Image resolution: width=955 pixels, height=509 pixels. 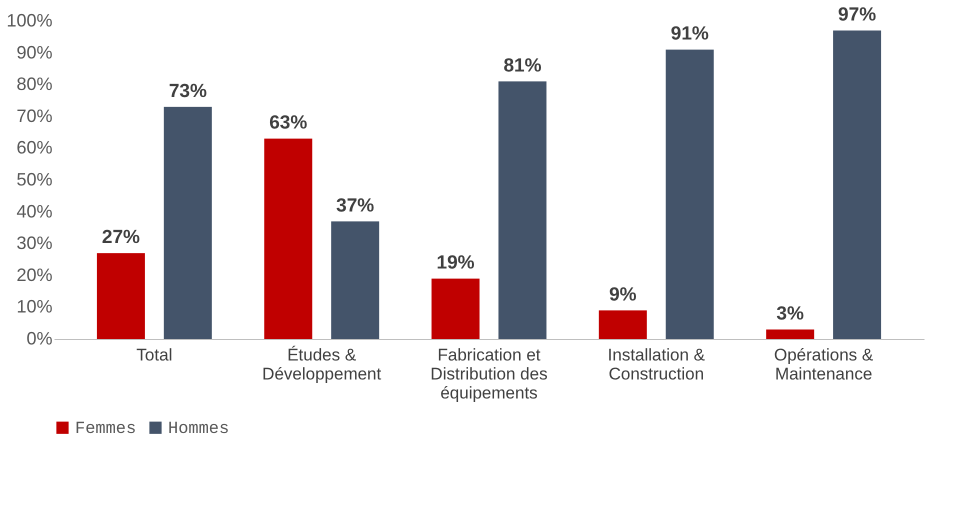 What do you see at coordinates (34, 180) in the screenshot?
I see `y-tick-label: 50%` at bounding box center [34, 180].